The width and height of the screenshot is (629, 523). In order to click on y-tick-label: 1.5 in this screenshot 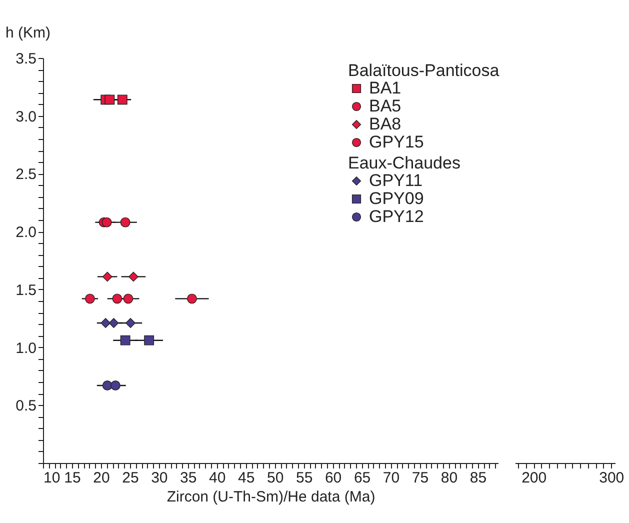, I will do `click(26, 290)`.